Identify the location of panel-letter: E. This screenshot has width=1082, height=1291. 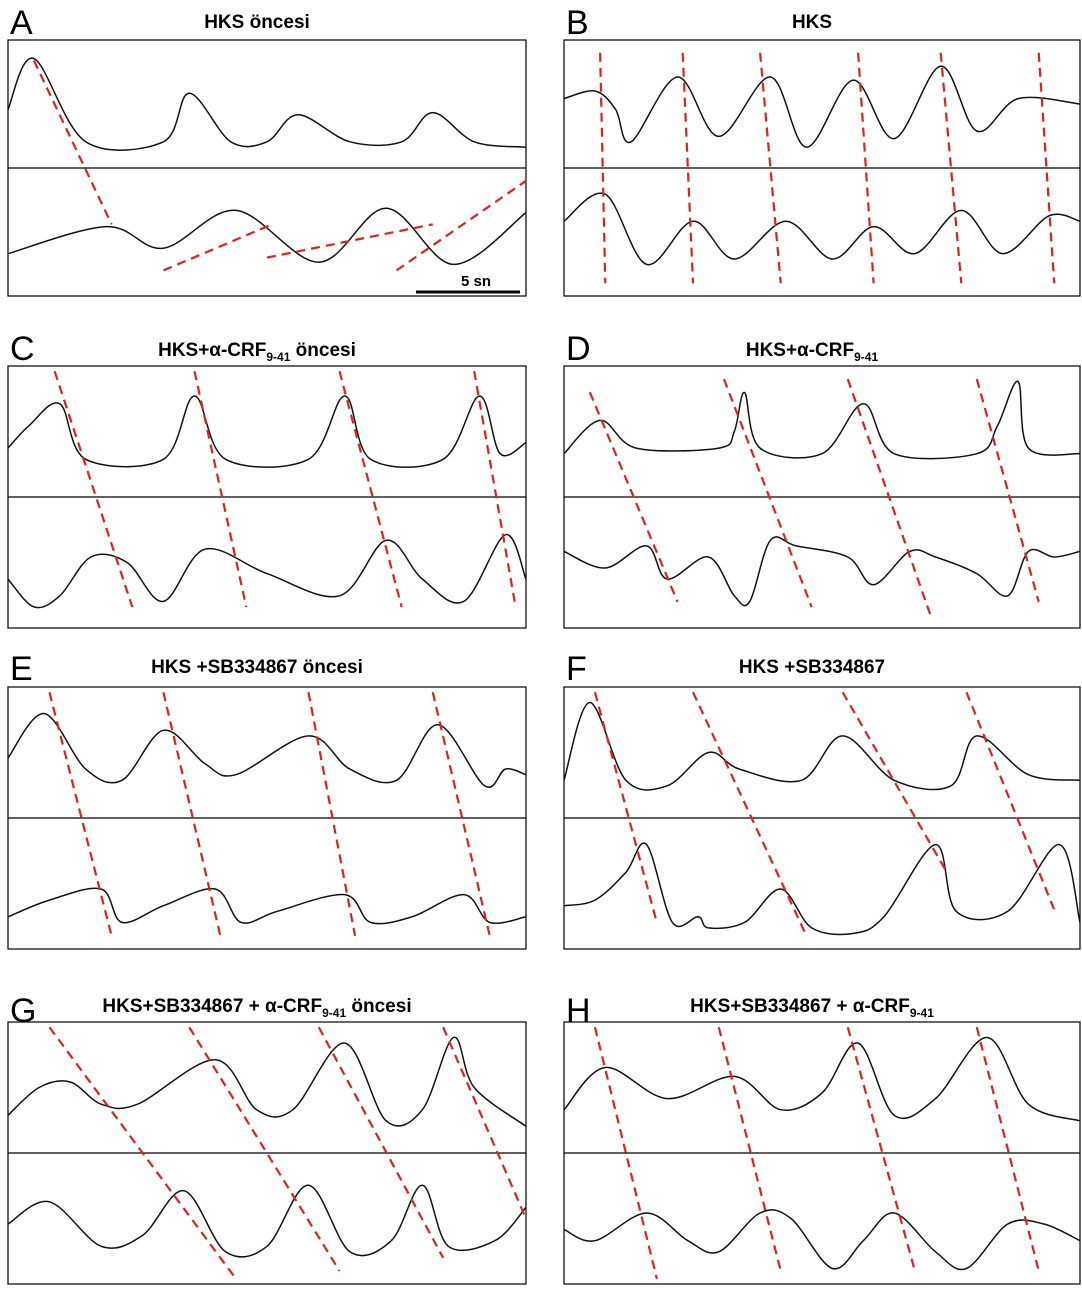
(21, 669).